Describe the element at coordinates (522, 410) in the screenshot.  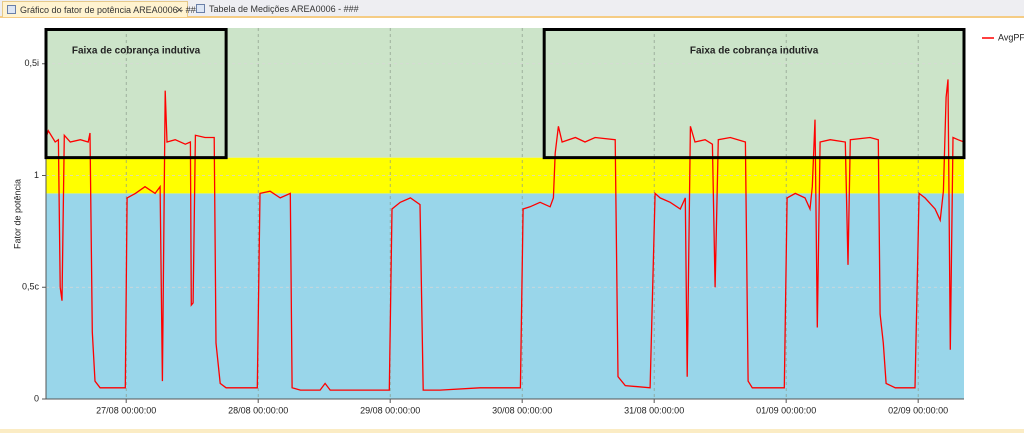
I see `x-tick-label: 30/08 00:00:00` at that location.